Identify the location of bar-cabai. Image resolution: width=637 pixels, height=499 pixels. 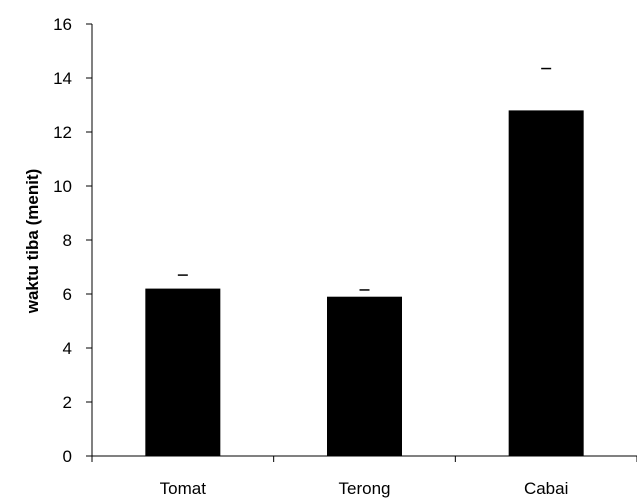
(546, 283).